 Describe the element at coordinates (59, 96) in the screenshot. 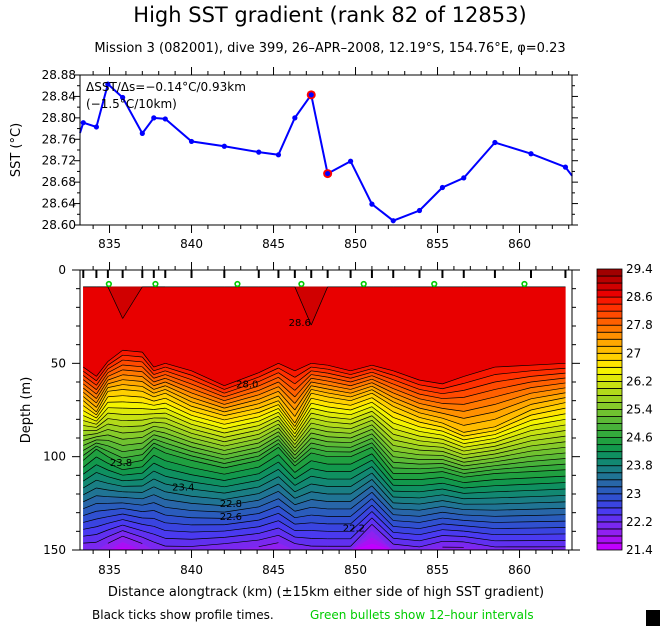

I see `y-tick-label: 28.84` at that location.